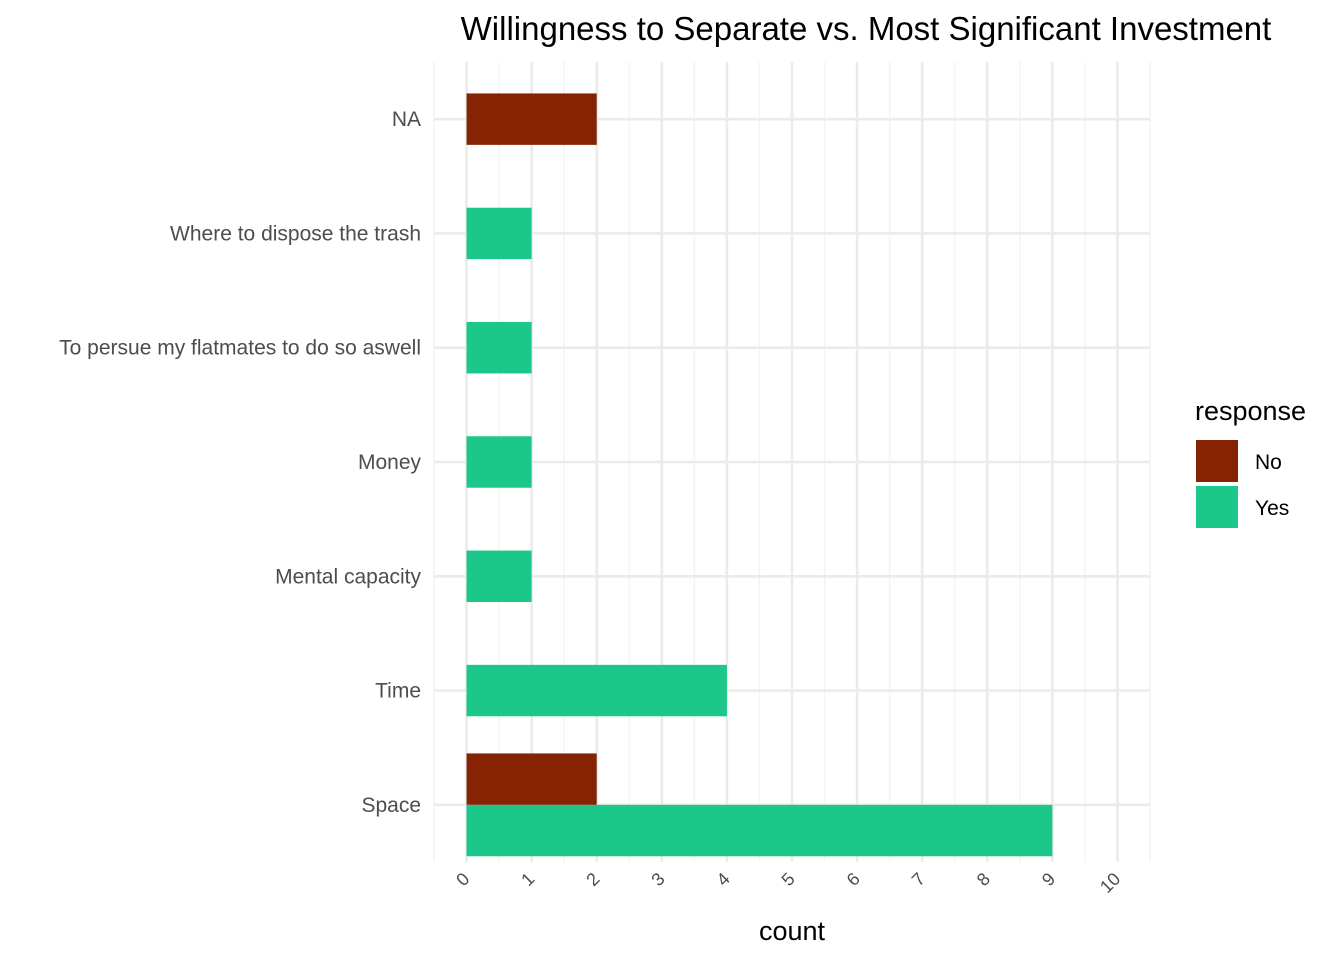 The width and height of the screenshot is (1344, 960). What do you see at coordinates (240, 348) in the screenshot?
I see `category-label: To persue my flatmates to do so aswell` at bounding box center [240, 348].